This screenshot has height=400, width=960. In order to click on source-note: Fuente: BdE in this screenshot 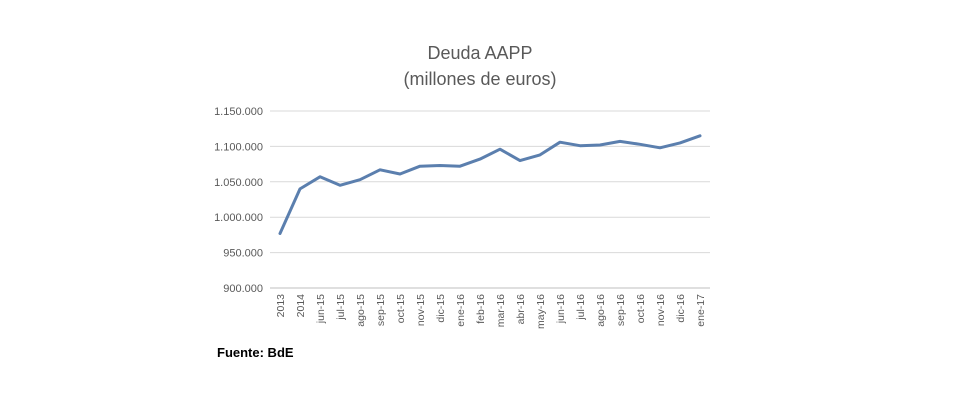, I will do `click(255, 352)`.